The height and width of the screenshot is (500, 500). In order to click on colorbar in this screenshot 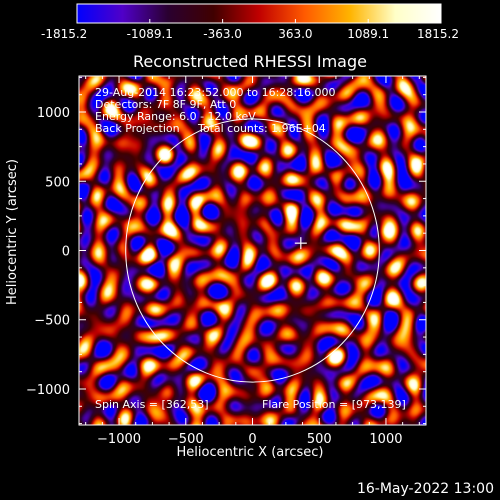, I will do `click(259, 13)`.